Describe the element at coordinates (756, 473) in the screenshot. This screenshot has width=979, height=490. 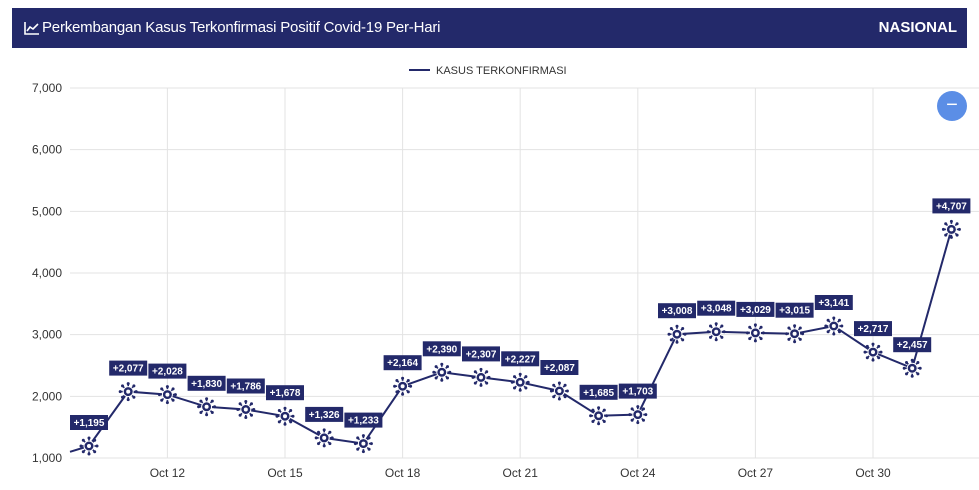
I see `x-tick-label: Oct 27` at that location.